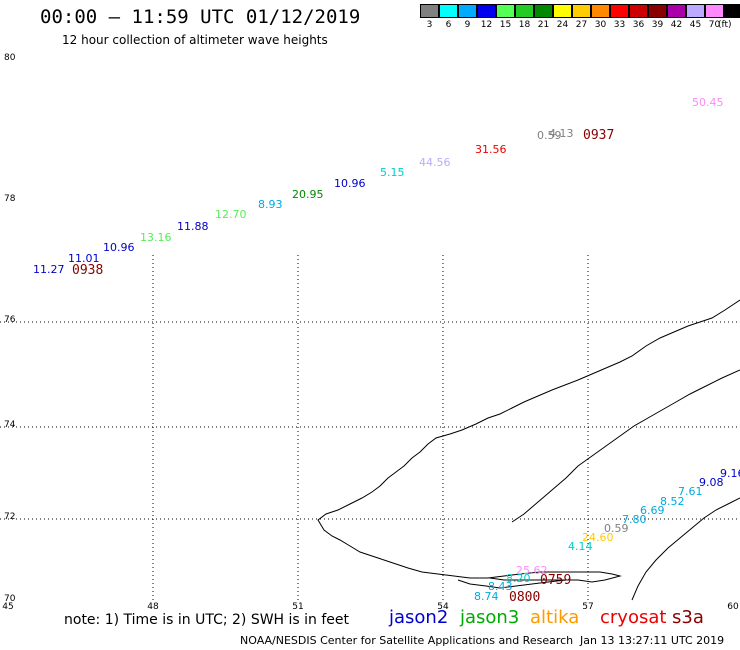 The height and width of the screenshot is (650, 740). I want to click on scale-swatch: 6, so click(448, 17).